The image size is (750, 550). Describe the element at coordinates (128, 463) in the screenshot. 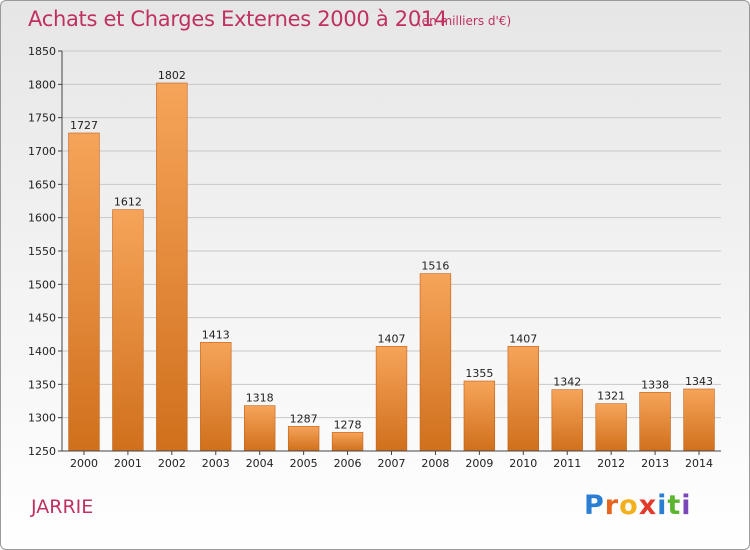

I see `x-tick-label: 2001` at that location.